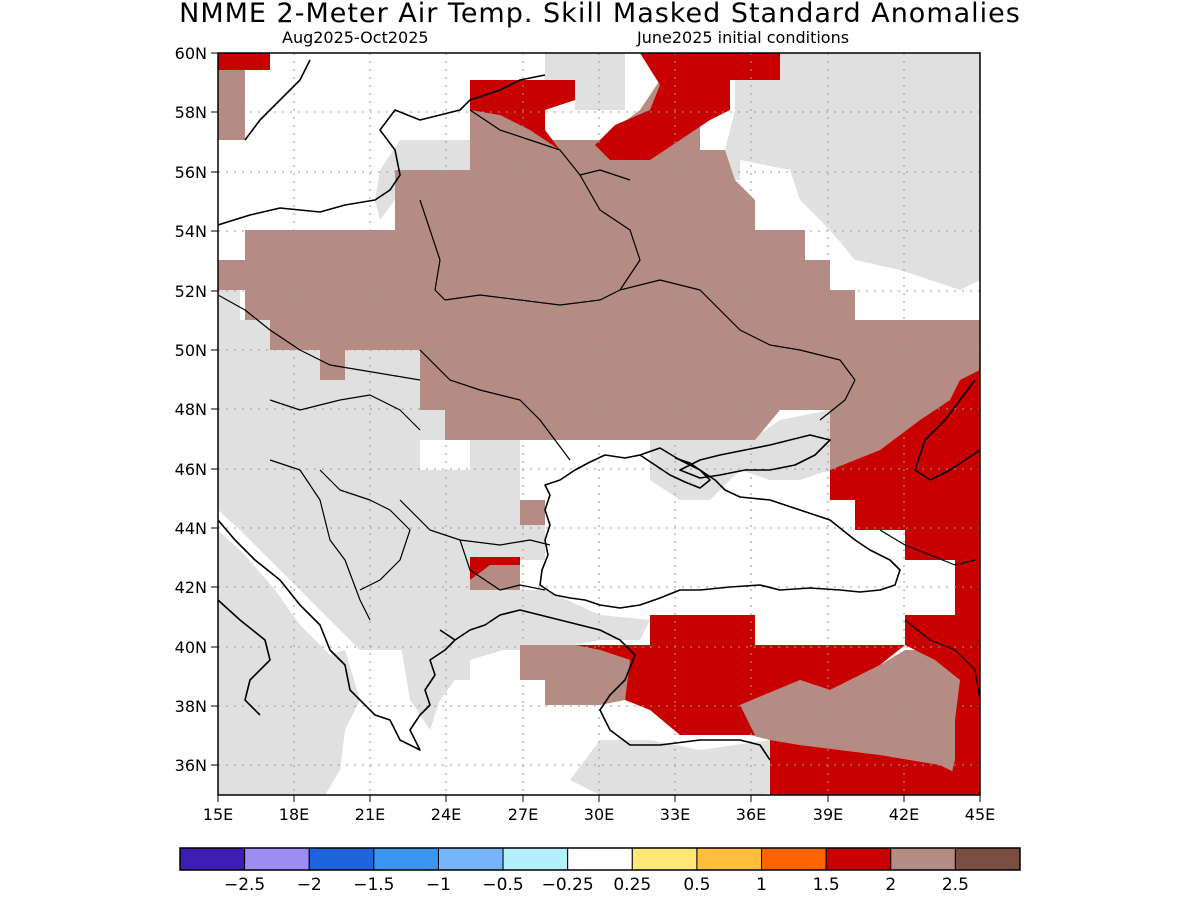 This screenshot has width=1200, height=900. Describe the element at coordinates (244, 61) in the screenshot. I see `red-region-norway-tip` at that location.